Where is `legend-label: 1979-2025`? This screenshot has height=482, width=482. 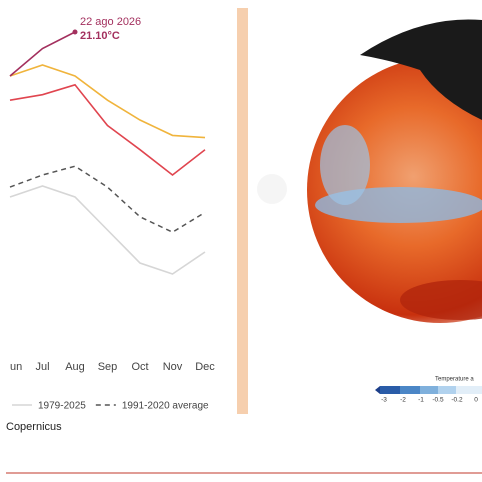 legend-label: 1979-2025 is located at coordinates (62, 406).